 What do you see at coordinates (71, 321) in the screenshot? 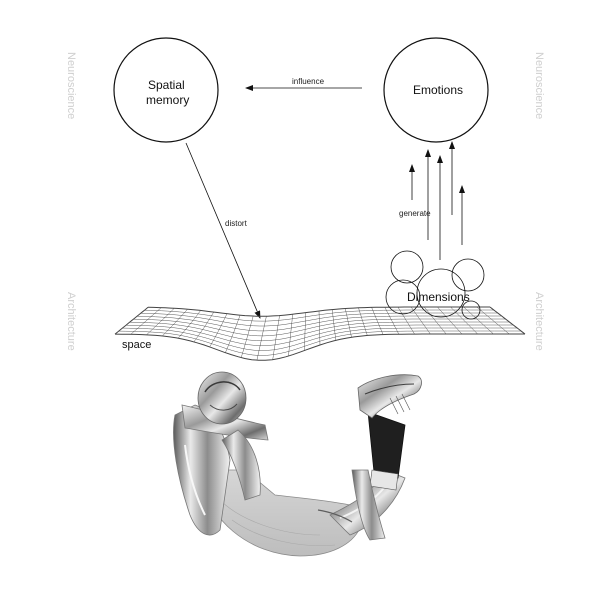
I see `side-label-architecture-left: Architecture` at bounding box center [71, 321].